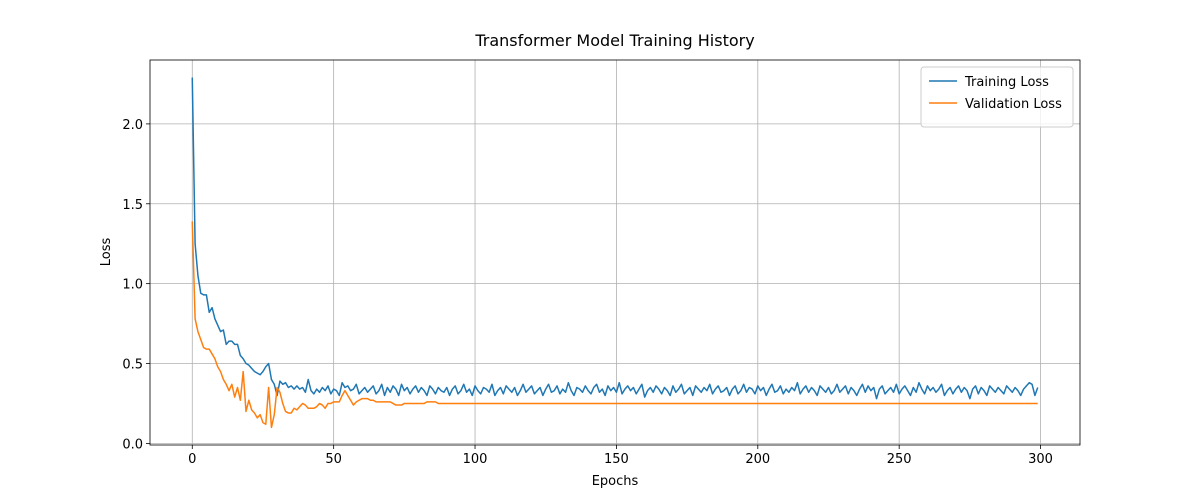 Image resolution: width=1200 pixels, height=500 pixels. I want to click on y-tick-label: 0.5, so click(132, 365).